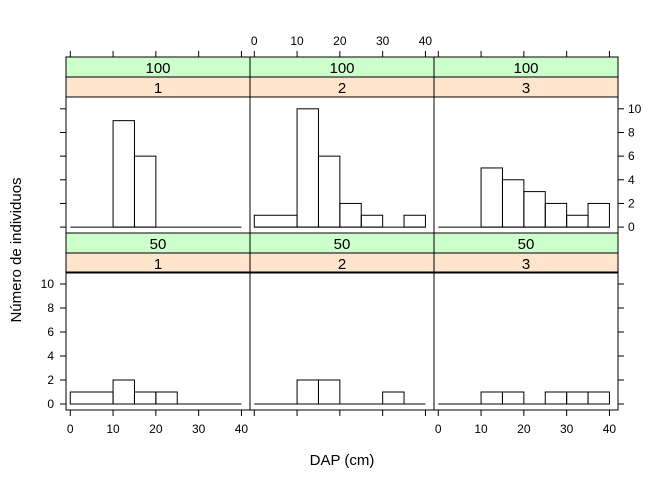  I want to click on y-tick-label-left: 0, so click(50, 404).